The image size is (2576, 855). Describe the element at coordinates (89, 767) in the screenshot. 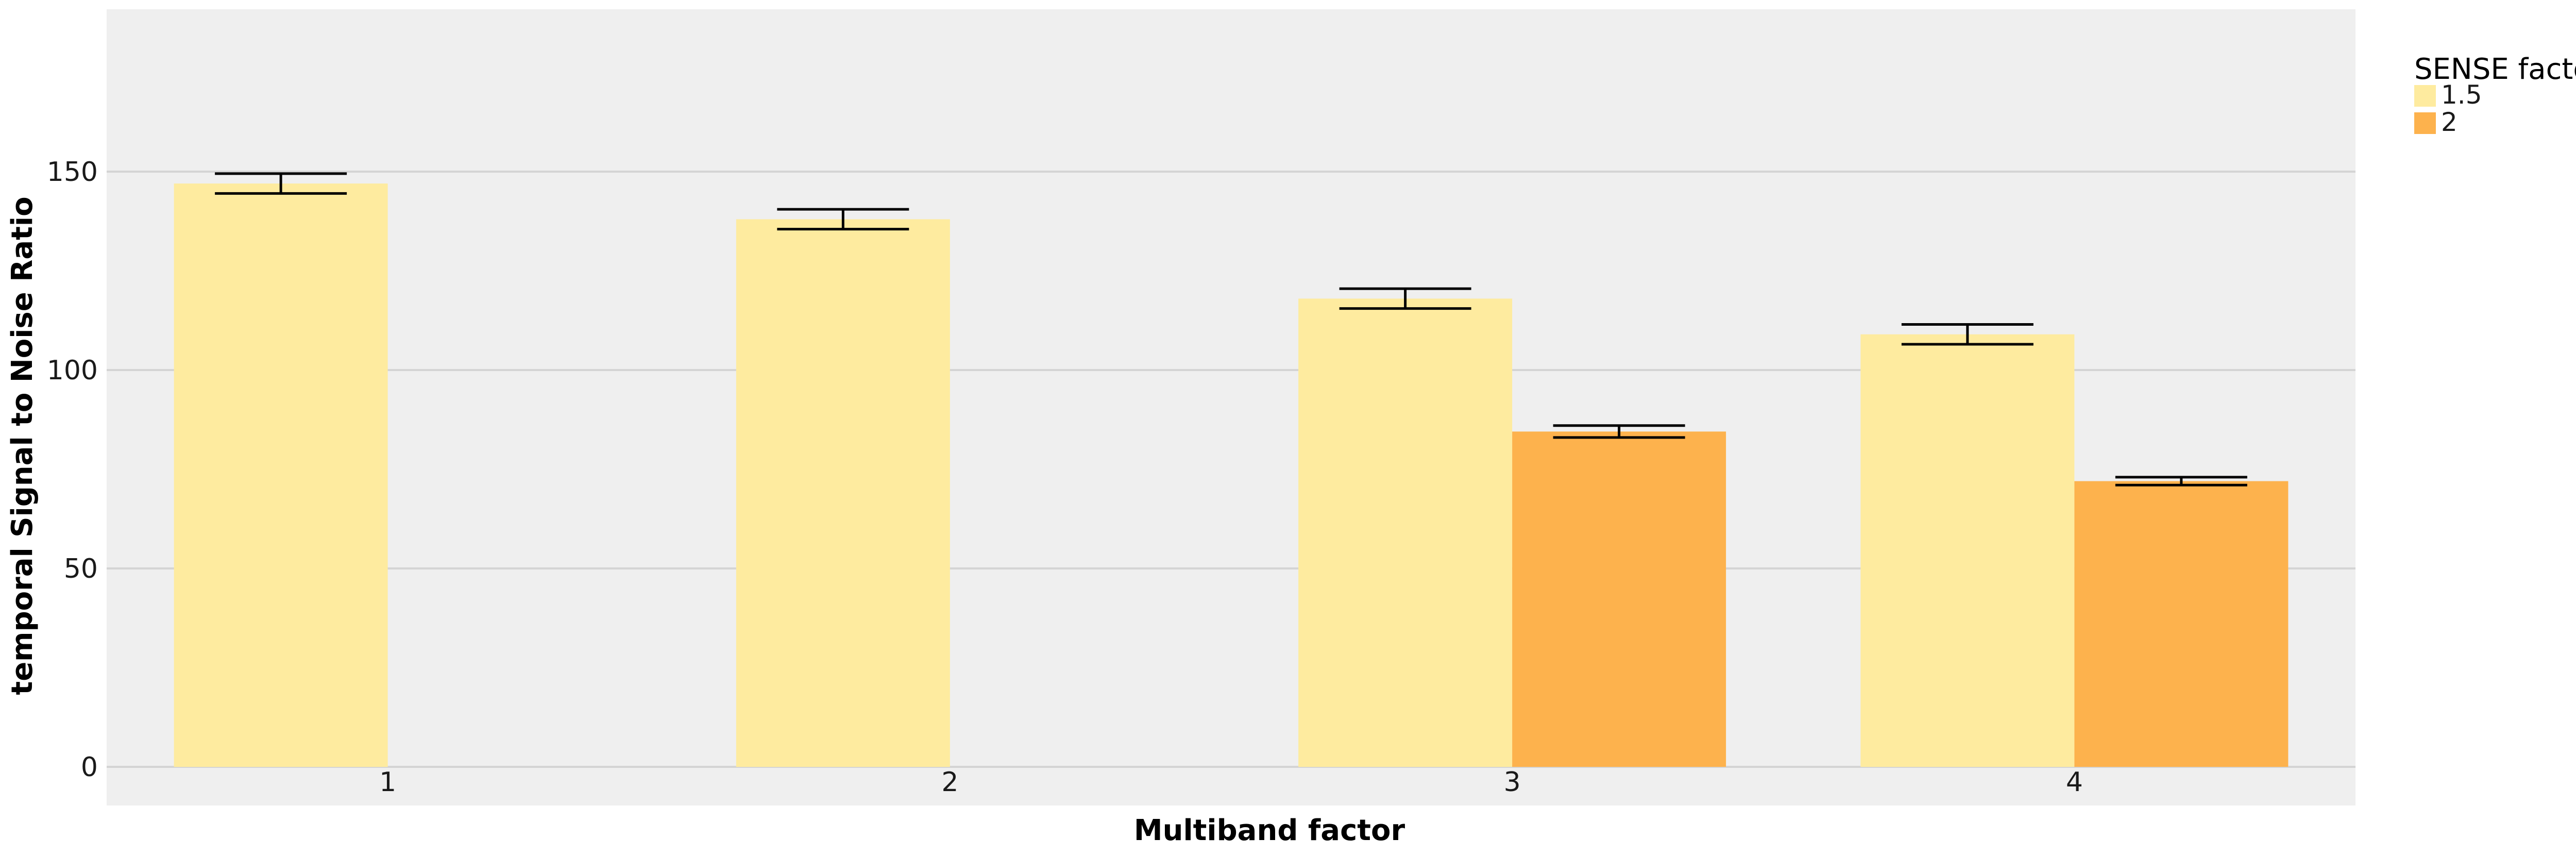

I see `y-tick-label: 0` at that location.